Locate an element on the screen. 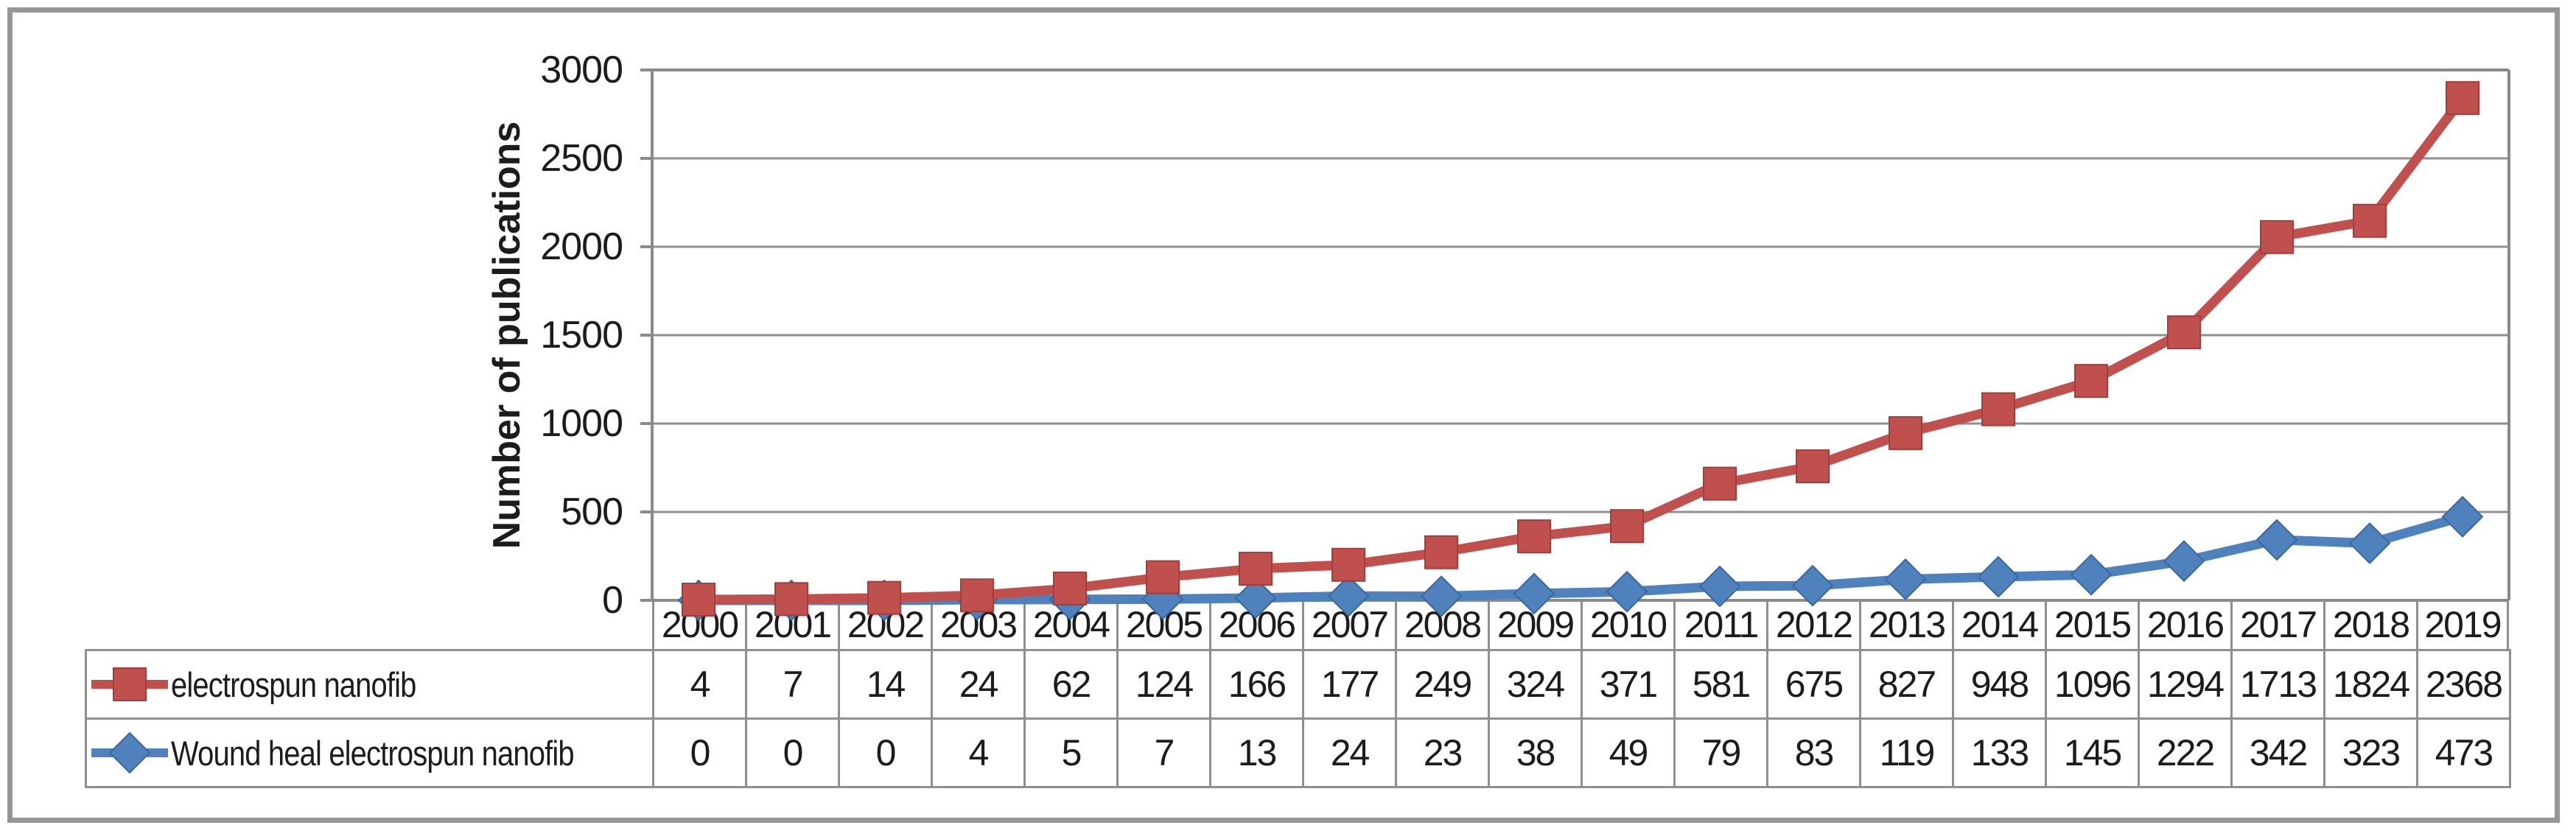 The image size is (2576, 839). legend-cell-series-1: Wound heal electrospun nanofib is located at coordinates (369, 752).